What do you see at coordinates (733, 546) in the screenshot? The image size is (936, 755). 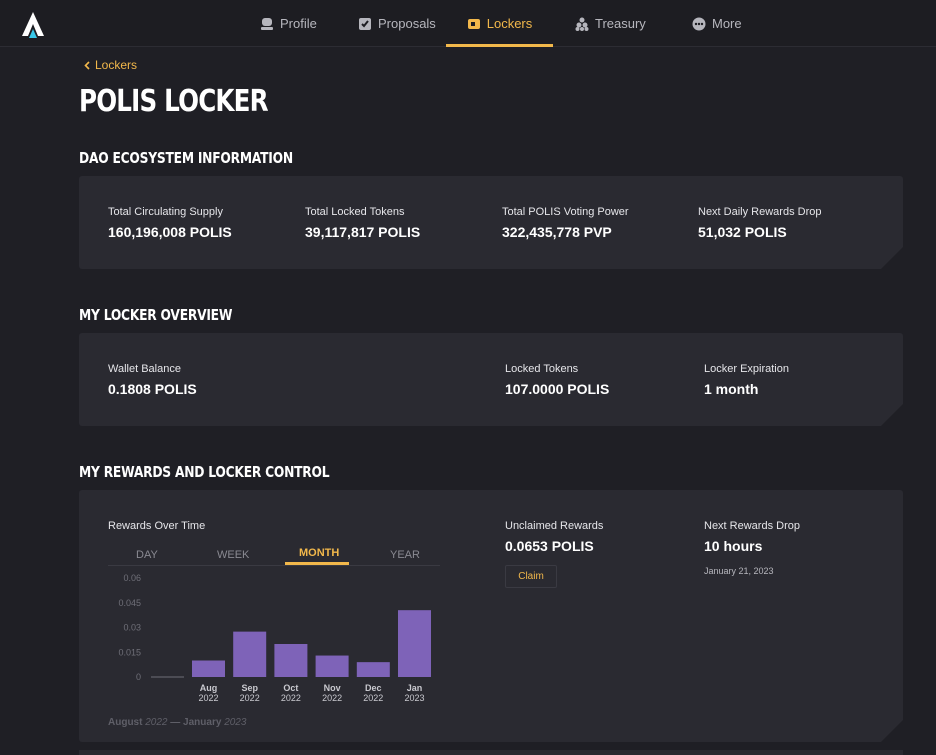 I see `stat-value: 10 hours` at bounding box center [733, 546].